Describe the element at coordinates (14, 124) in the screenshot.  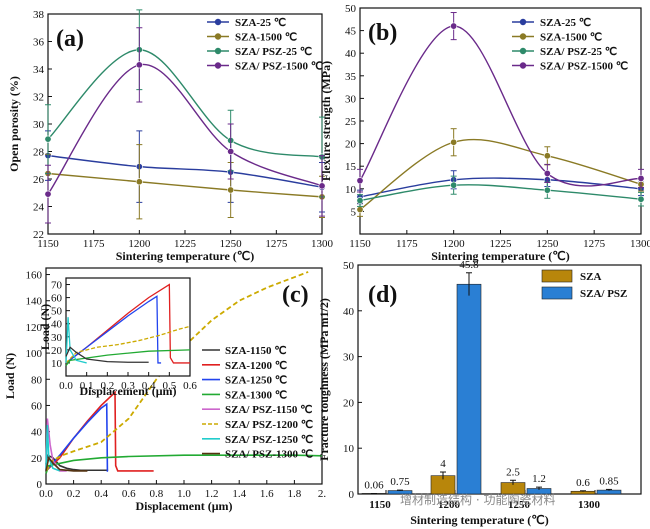
I see `y-axis-label: Open porosity (%)` at that location.